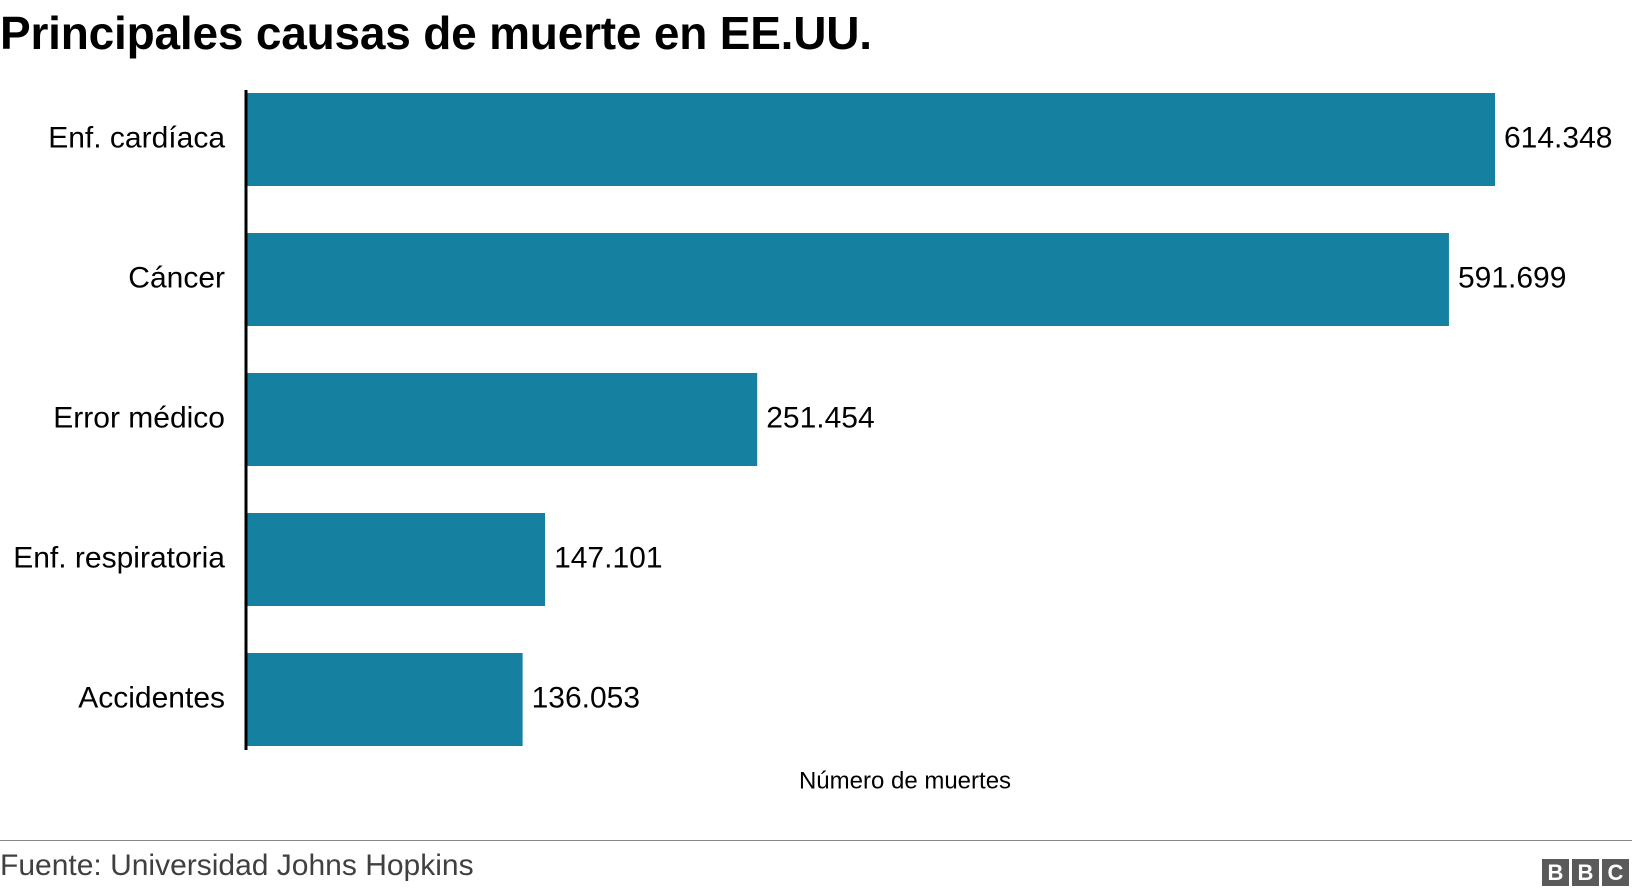 This screenshot has height=896, width=1632. I want to click on category-label-2: Error médico, so click(139, 417).